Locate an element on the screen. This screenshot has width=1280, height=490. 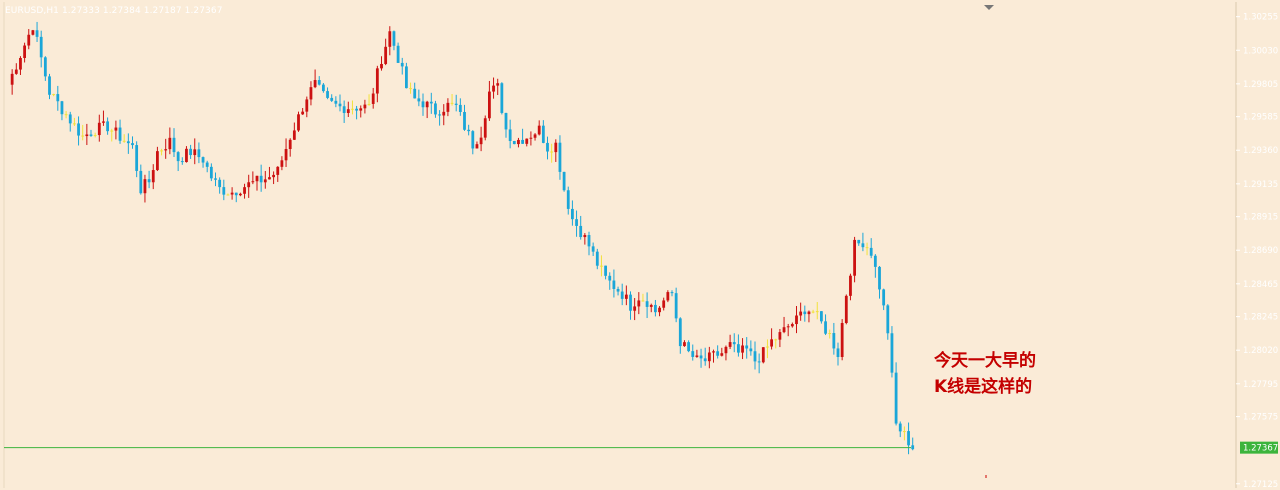
symbol-label: EURUSD,H1 is located at coordinates (32, 11).